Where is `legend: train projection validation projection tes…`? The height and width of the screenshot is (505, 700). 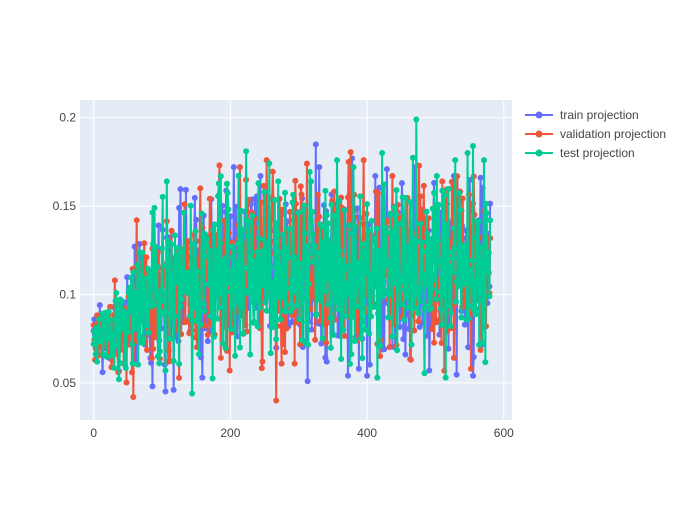 legend: train projection validation projection tes… is located at coordinates (595, 134).